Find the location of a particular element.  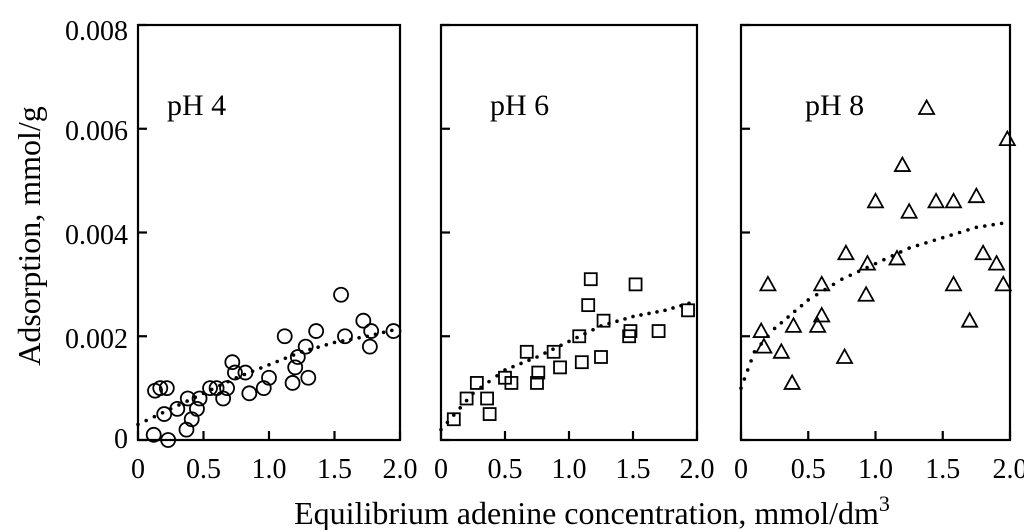

y-tick-label: 0.004 is located at coordinates (96, 235).